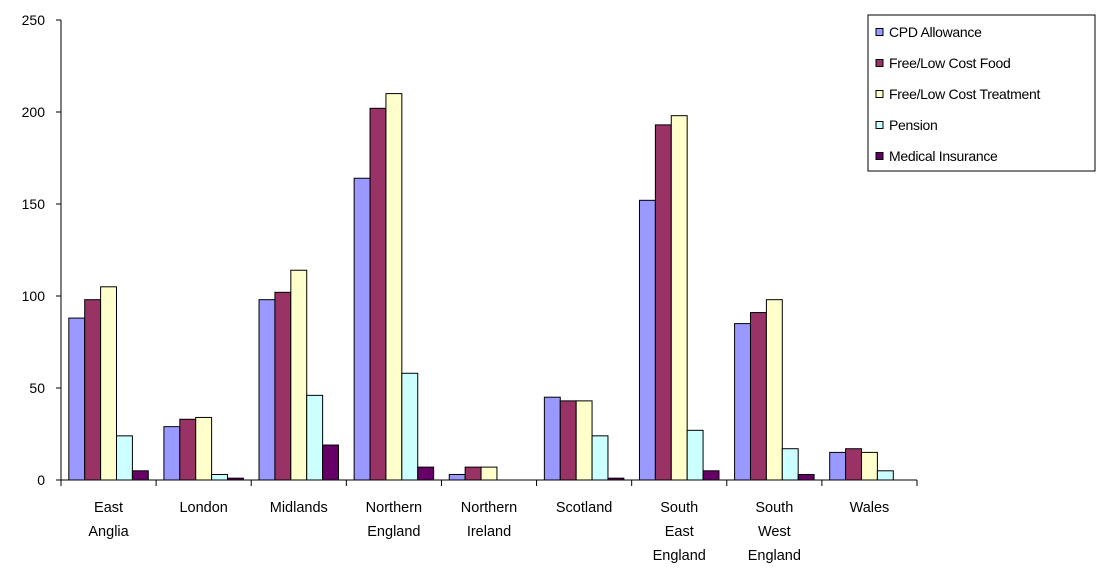 This screenshot has width=1102, height=574. I want to click on x-tick-label: Northern England, so click(394, 520).